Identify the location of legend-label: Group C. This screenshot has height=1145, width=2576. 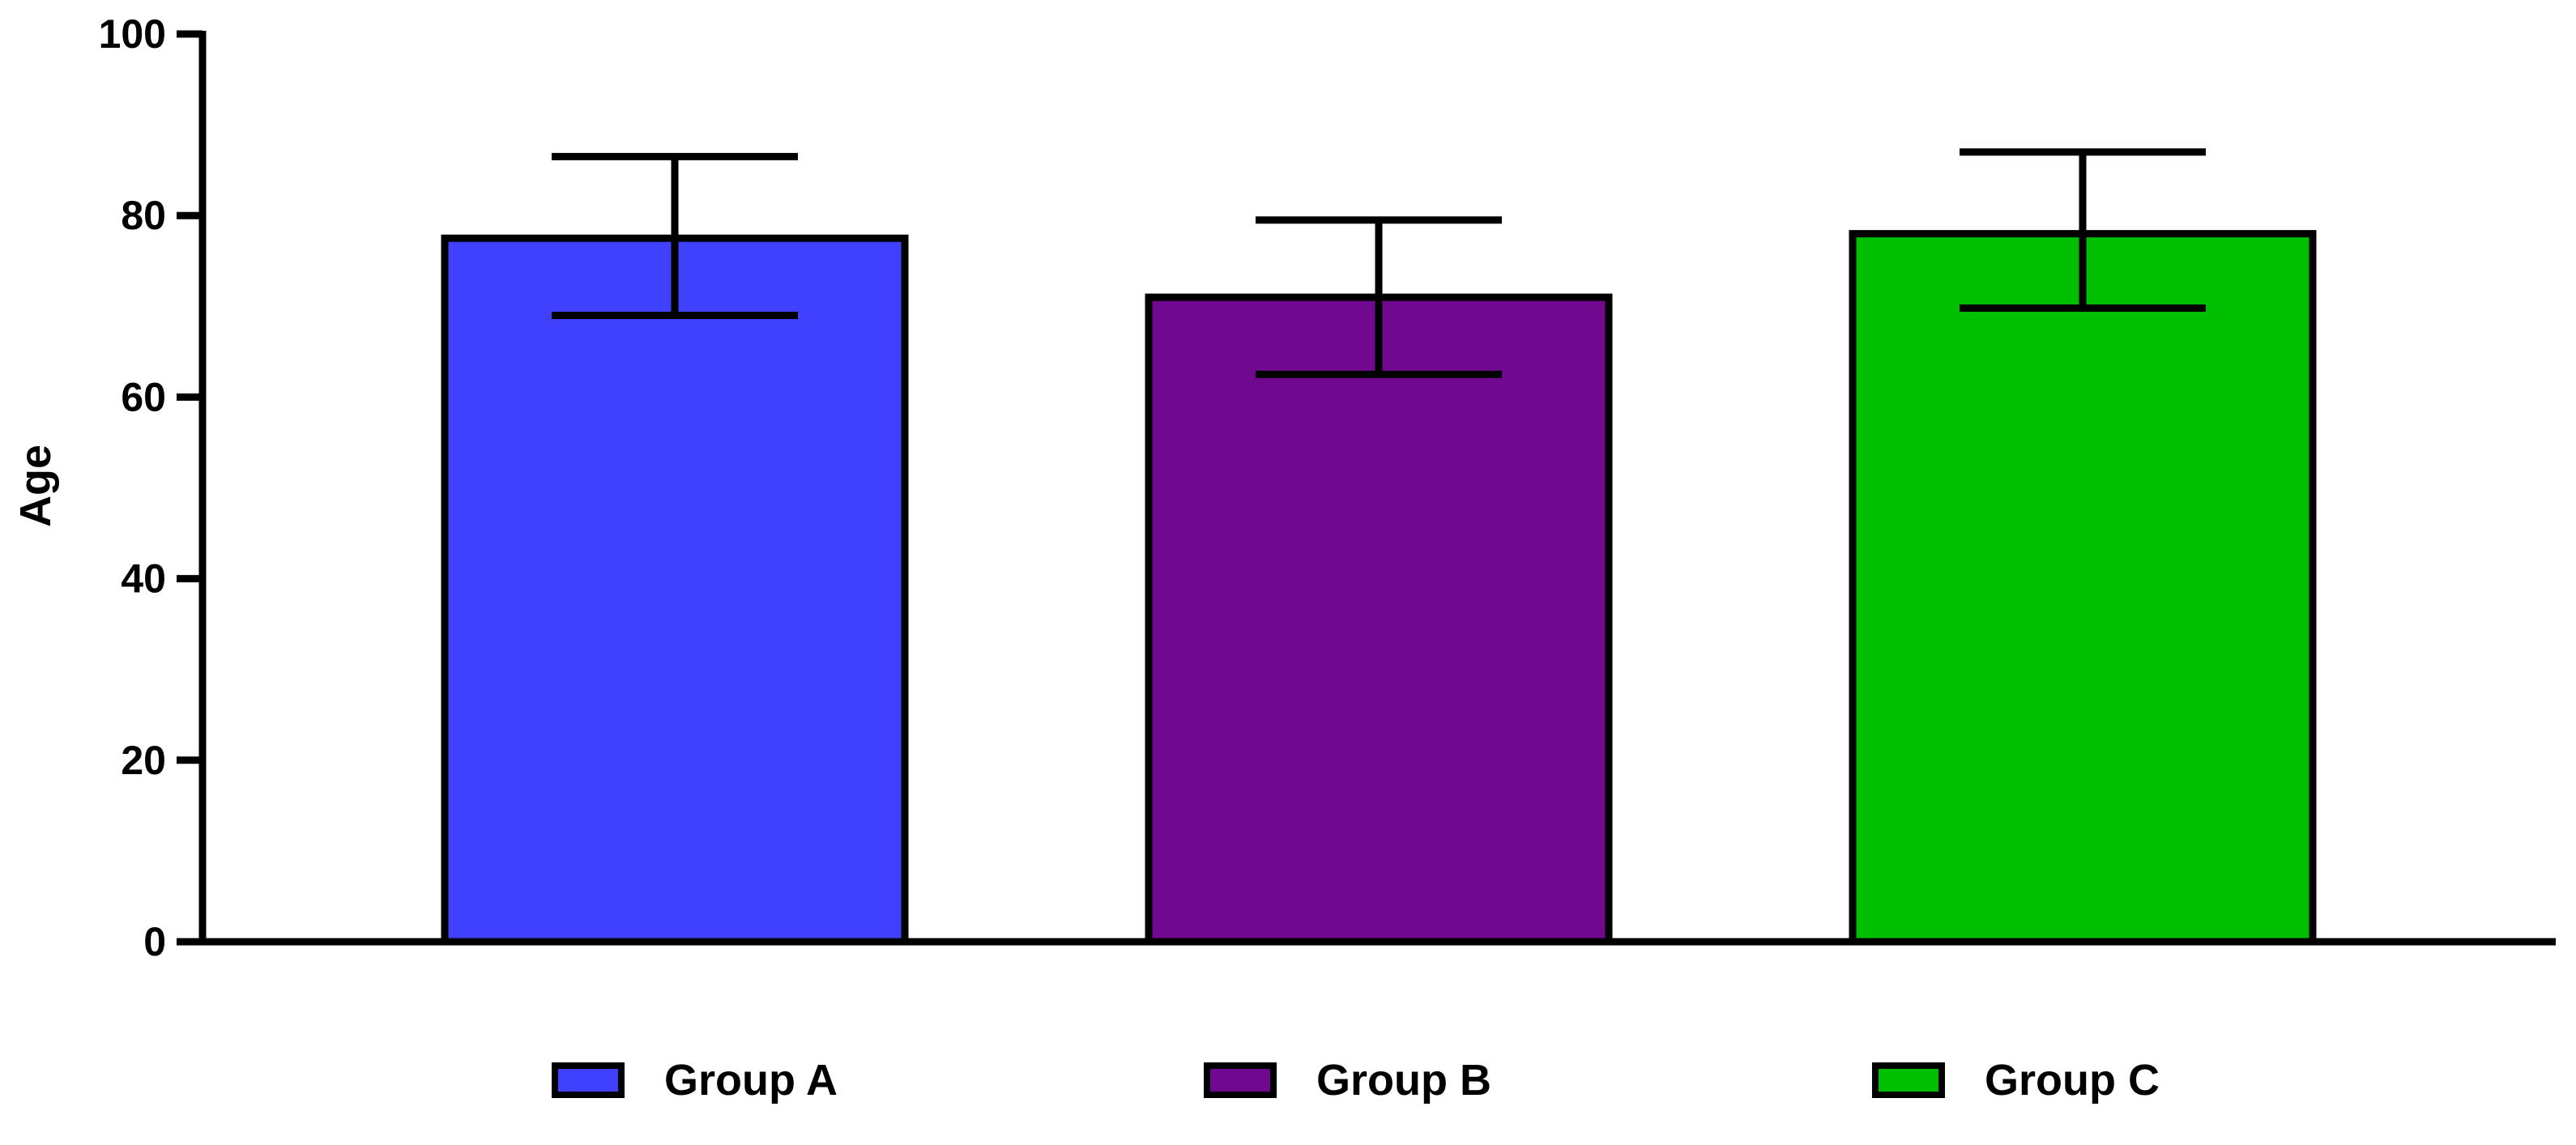
(2073, 1081).